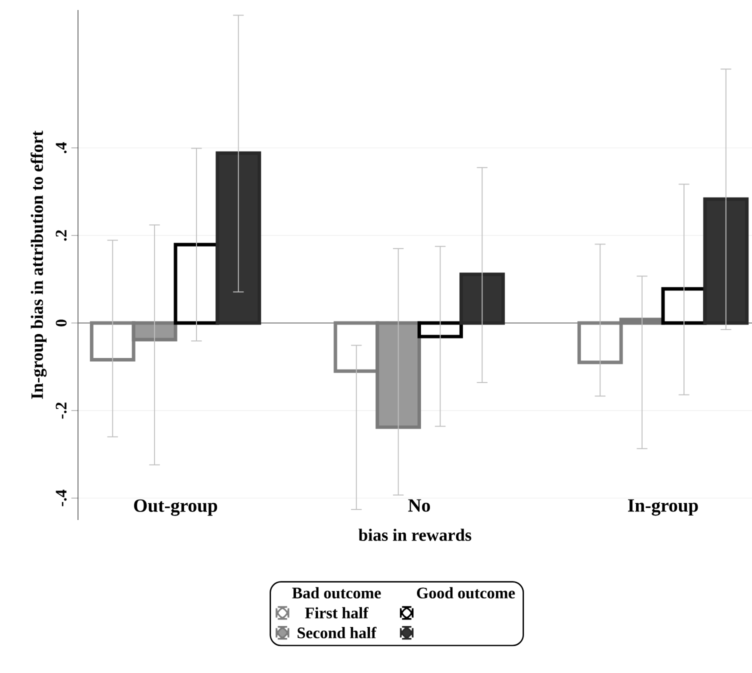 This screenshot has width=752, height=673. I want to click on y-tick-label: -.2, so click(61, 410).